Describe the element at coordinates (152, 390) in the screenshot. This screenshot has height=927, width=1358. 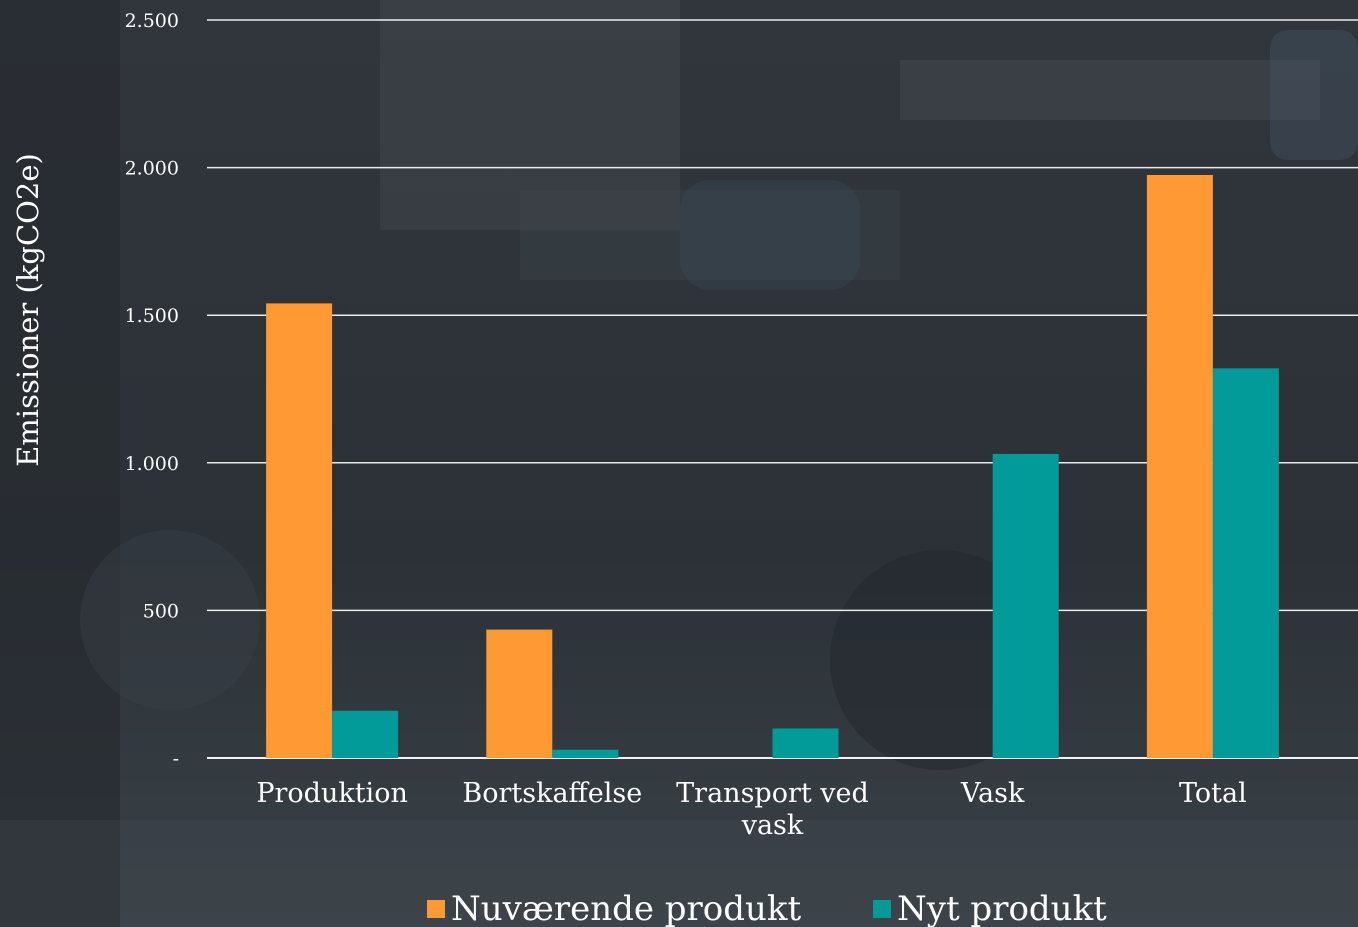
I see `y-axis-ticks: - 500 1.000 1.500 2.000 2.500` at that location.